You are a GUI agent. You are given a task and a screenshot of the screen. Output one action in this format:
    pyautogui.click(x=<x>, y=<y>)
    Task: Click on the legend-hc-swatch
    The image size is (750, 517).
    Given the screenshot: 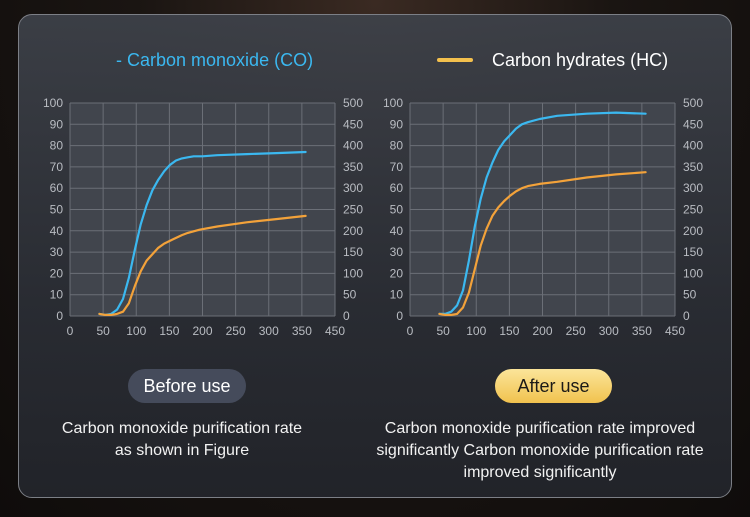 What is the action you would take?
    pyautogui.click(x=455, y=60)
    